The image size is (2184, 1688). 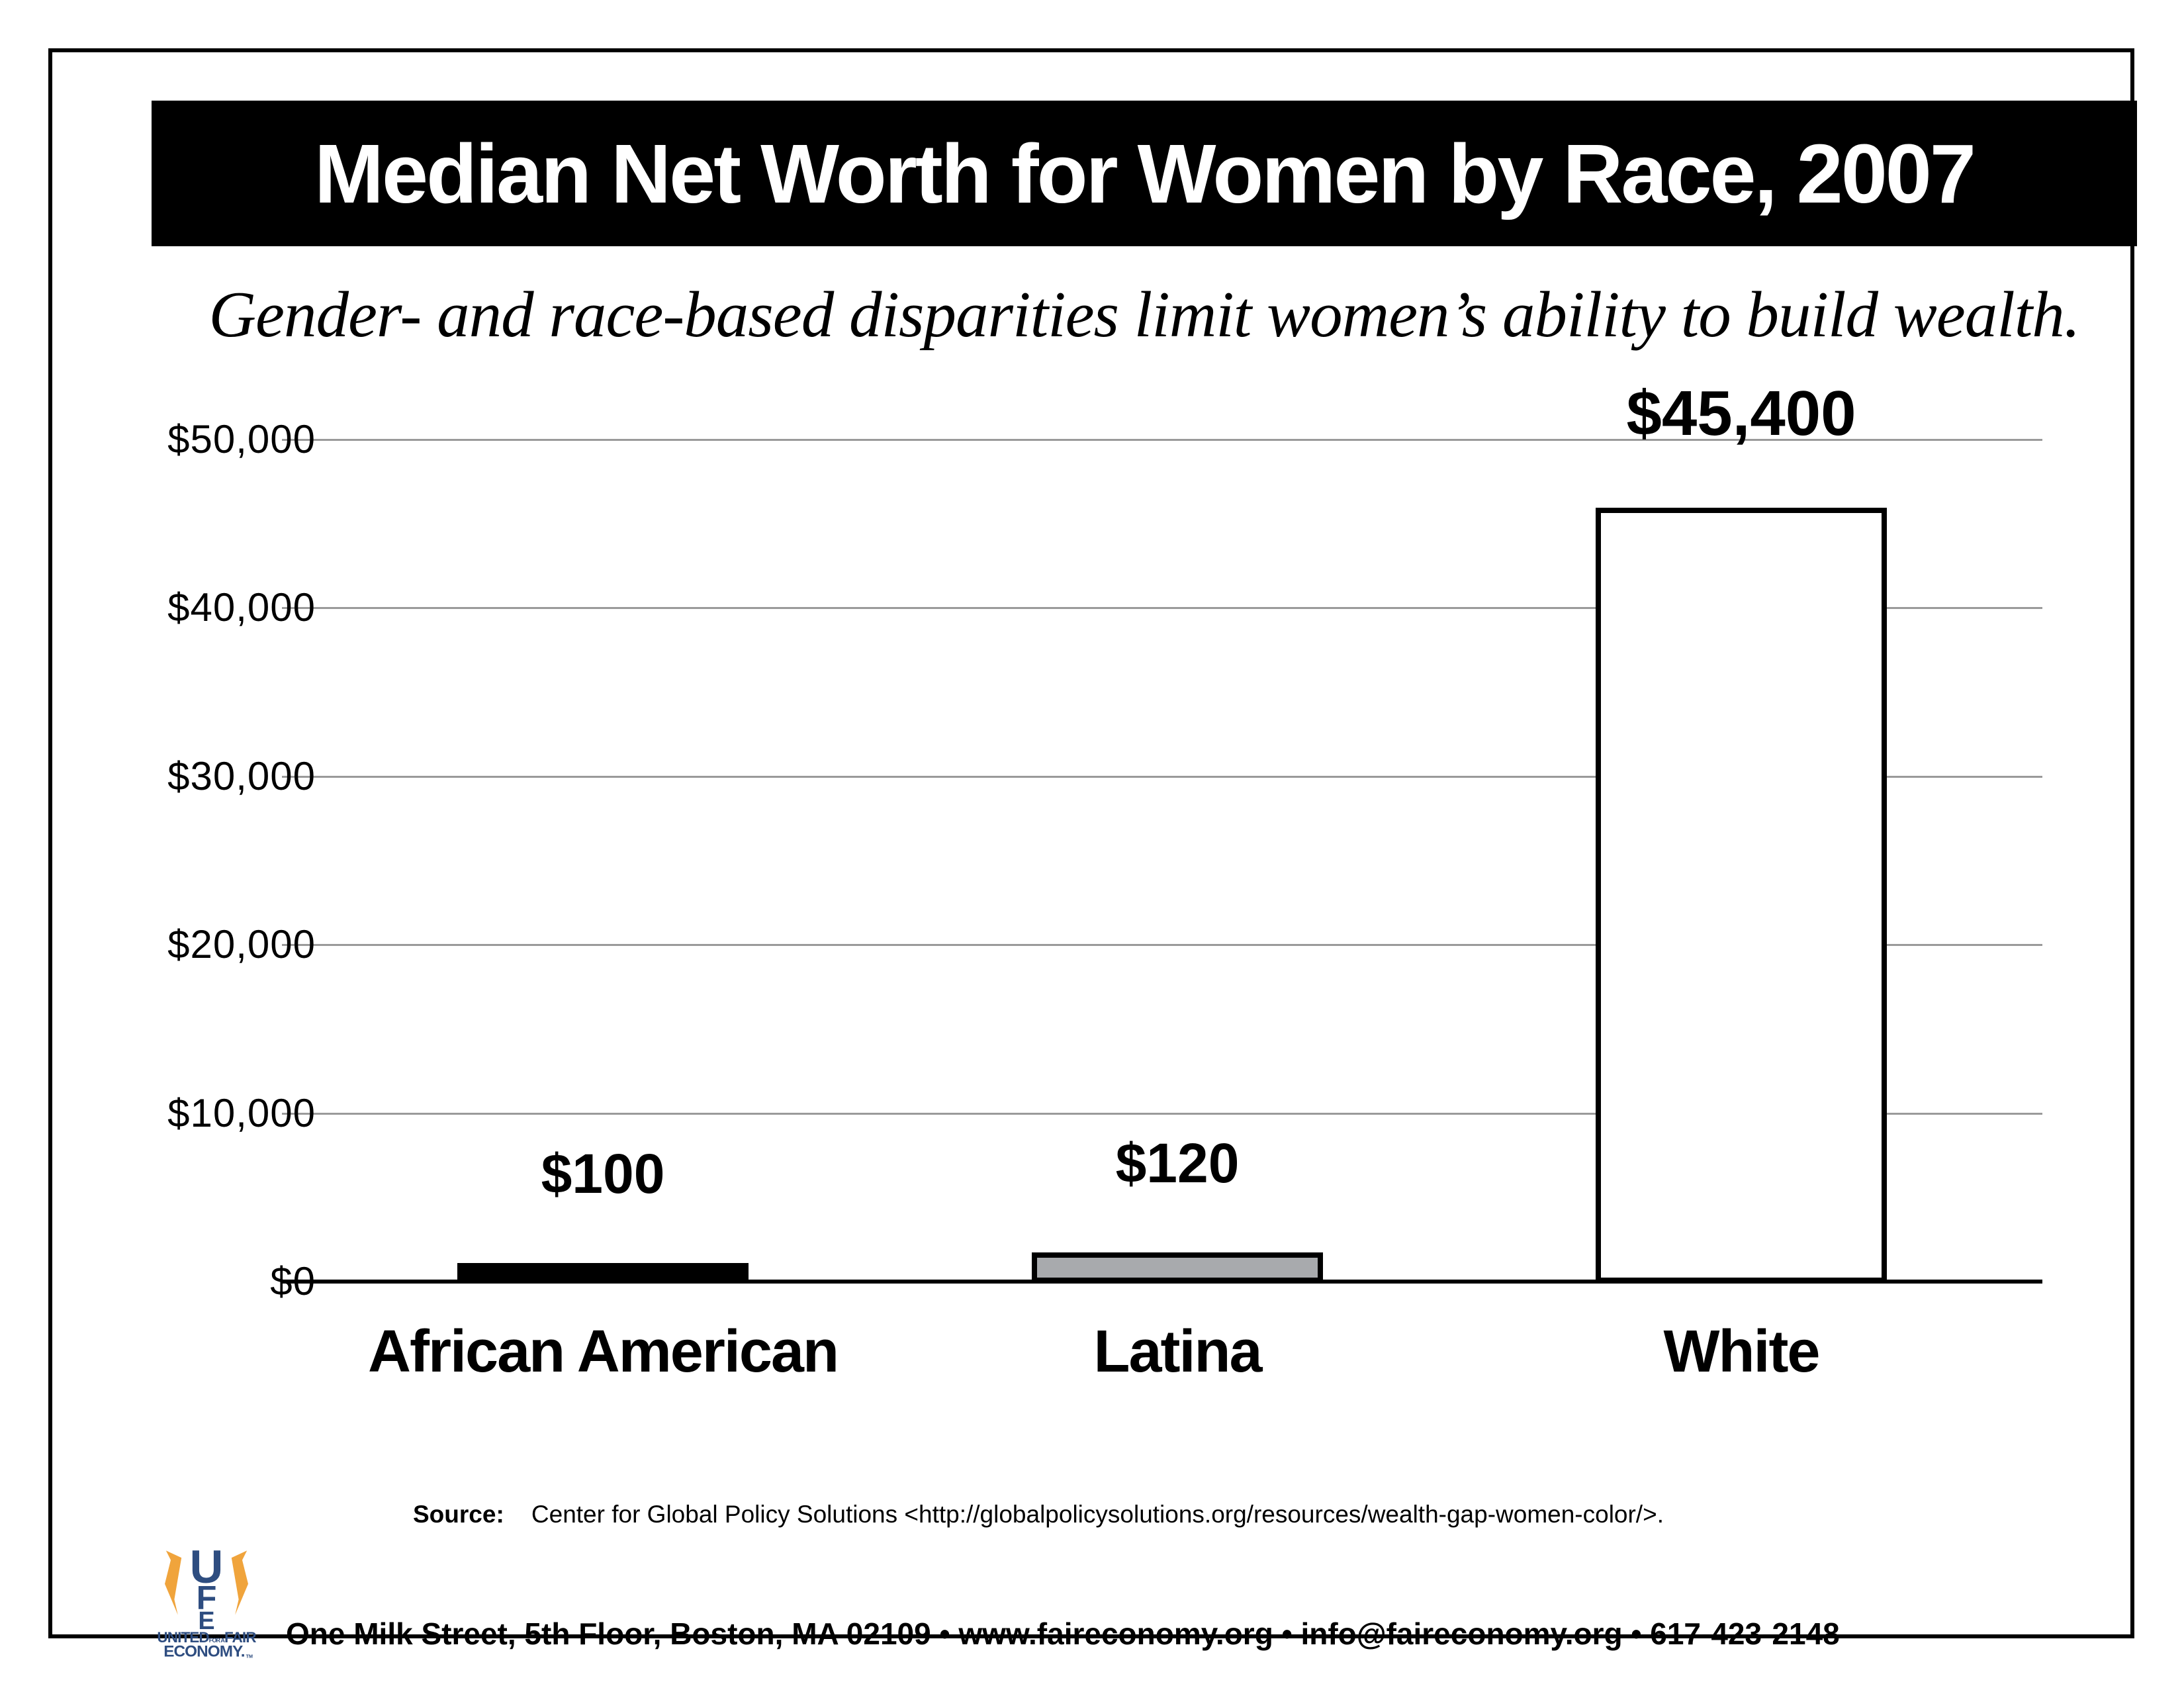 I want to click on value-label-1: $120, so click(x=1177, y=1163).